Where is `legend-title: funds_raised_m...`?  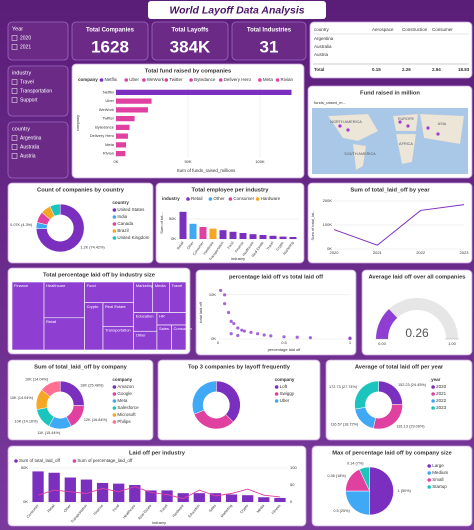 legend-title: funds_raised_m... is located at coordinates (330, 102).